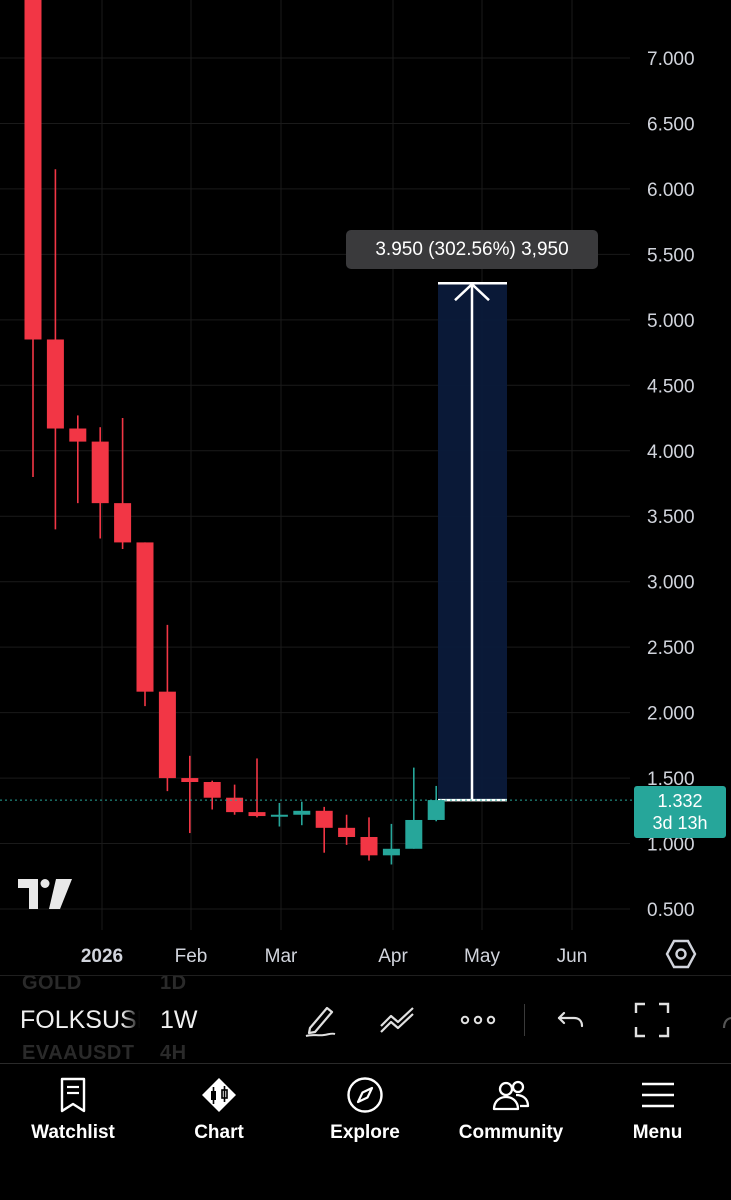 Image resolution: width=731 pixels, height=1200 pixels. I want to click on nav-item-explore: Explore, so click(365, 1114).